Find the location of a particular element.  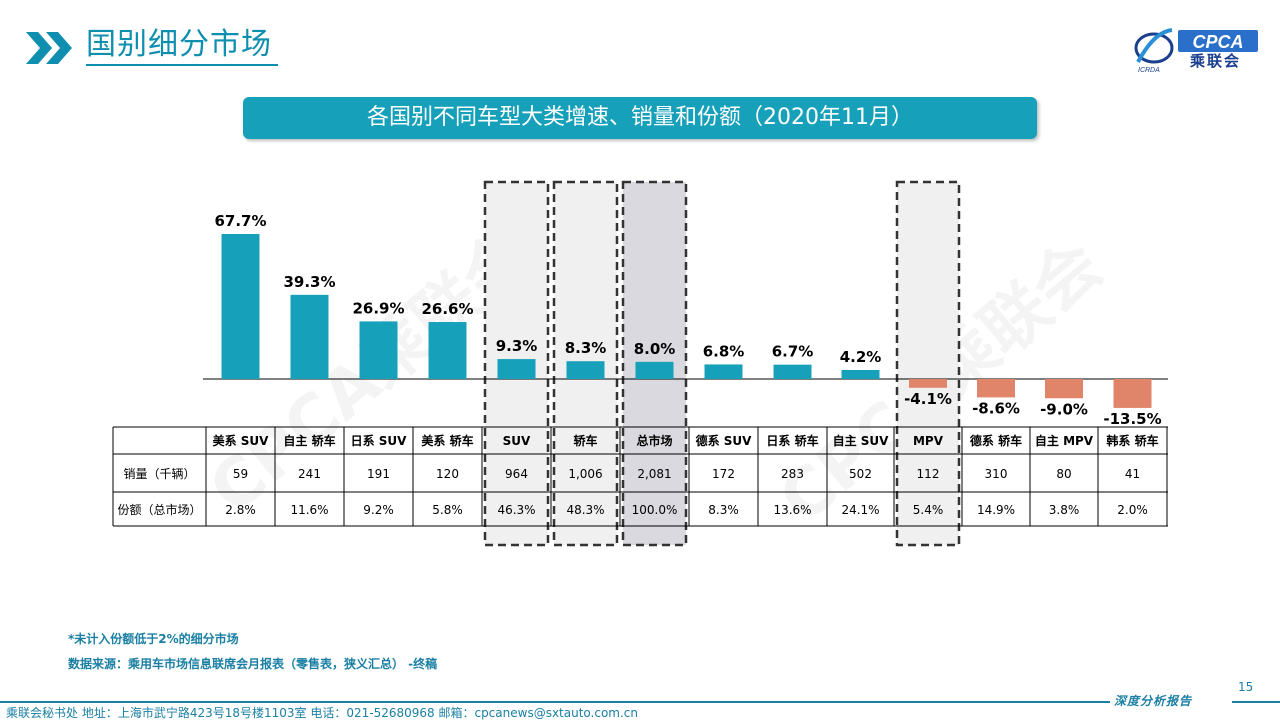

table-cell: 5.8% is located at coordinates (447, 510).